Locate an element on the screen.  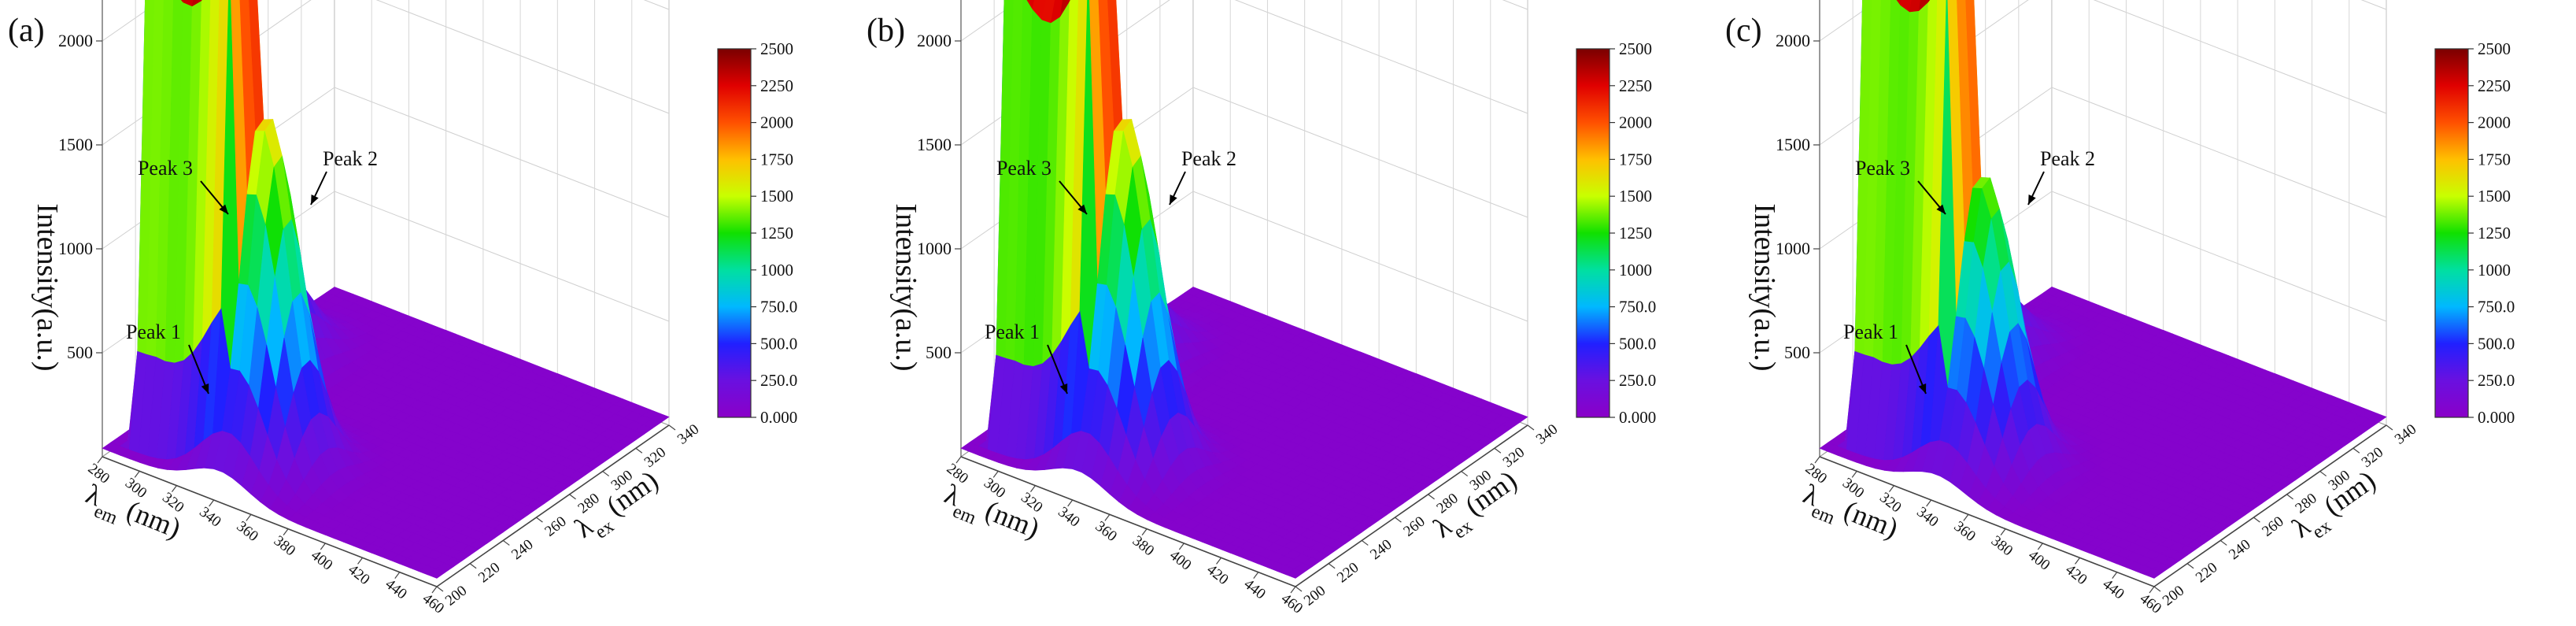
colorbar-gradient is located at coordinates (1593, 233).